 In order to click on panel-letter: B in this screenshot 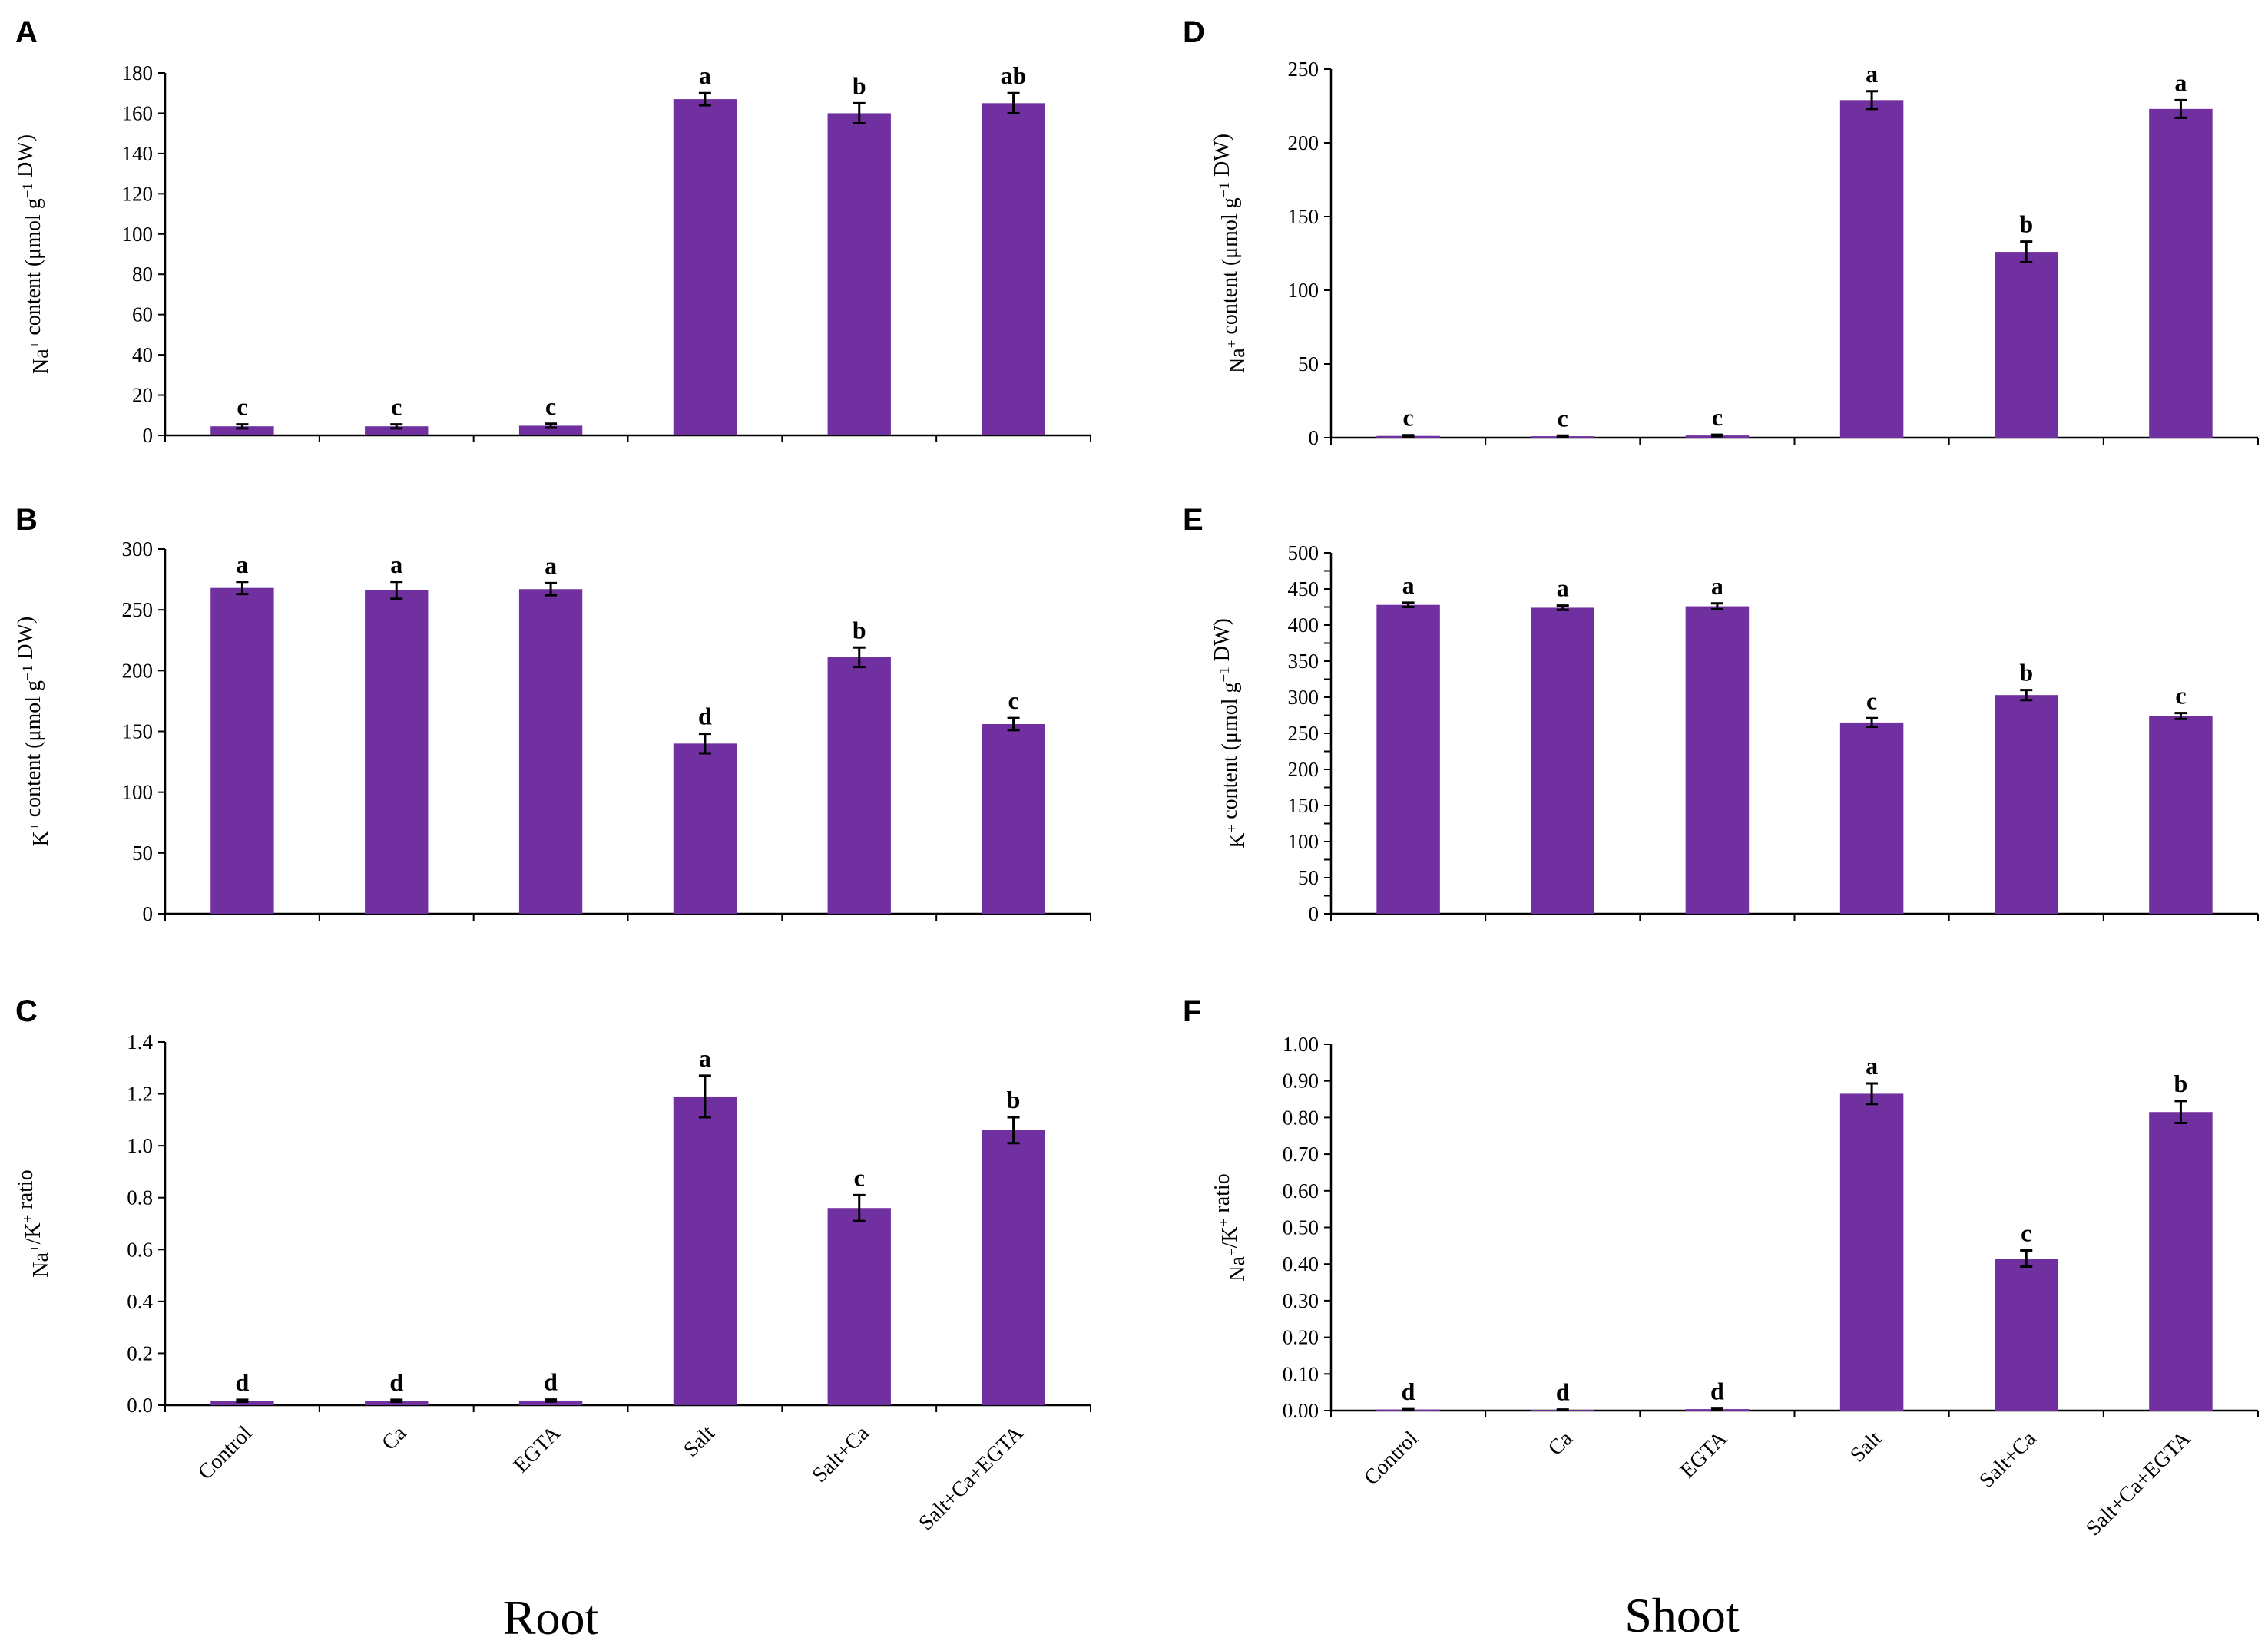, I will do `click(26, 520)`.